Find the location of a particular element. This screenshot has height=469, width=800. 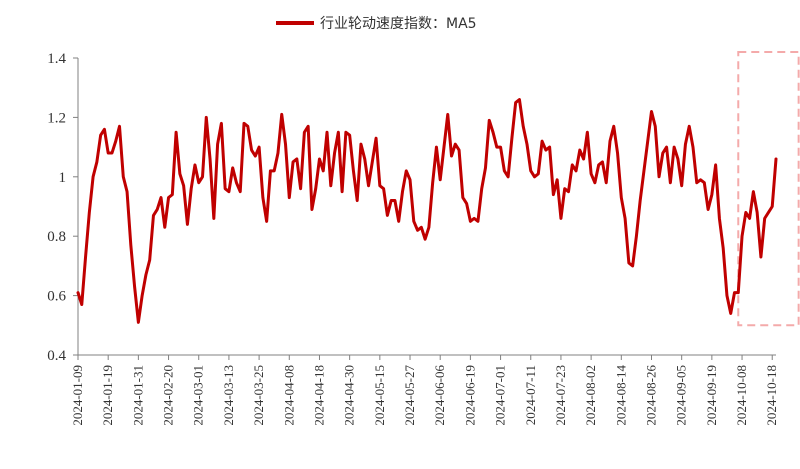

y-tick-label: 1.4 is located at coordinates (56, 59).